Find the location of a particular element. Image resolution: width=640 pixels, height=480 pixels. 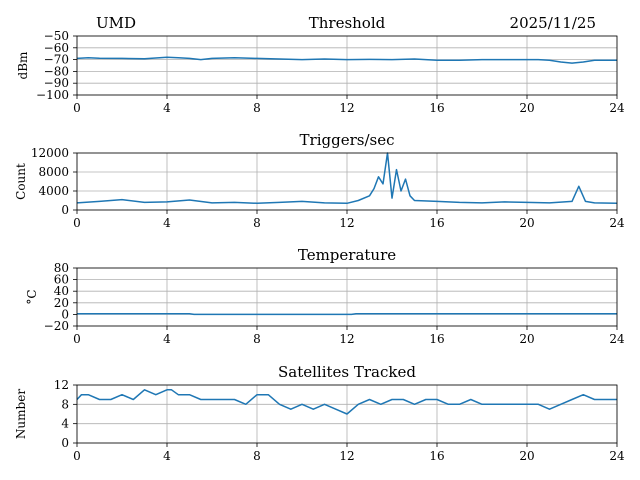

y-tick-label: 40 is located at coordinates (61, 291).